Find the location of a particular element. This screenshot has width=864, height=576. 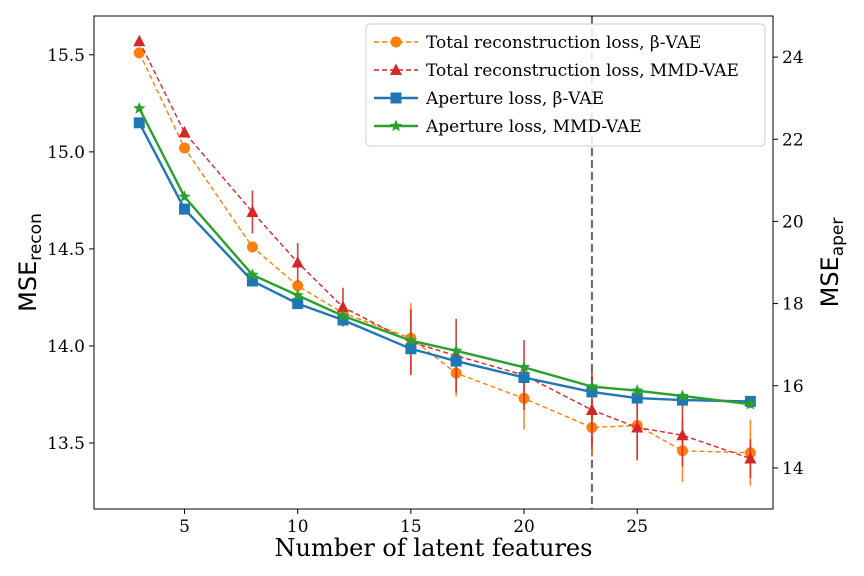

y-left-tick-label: 14.0 is located at coordinates (66, 347).